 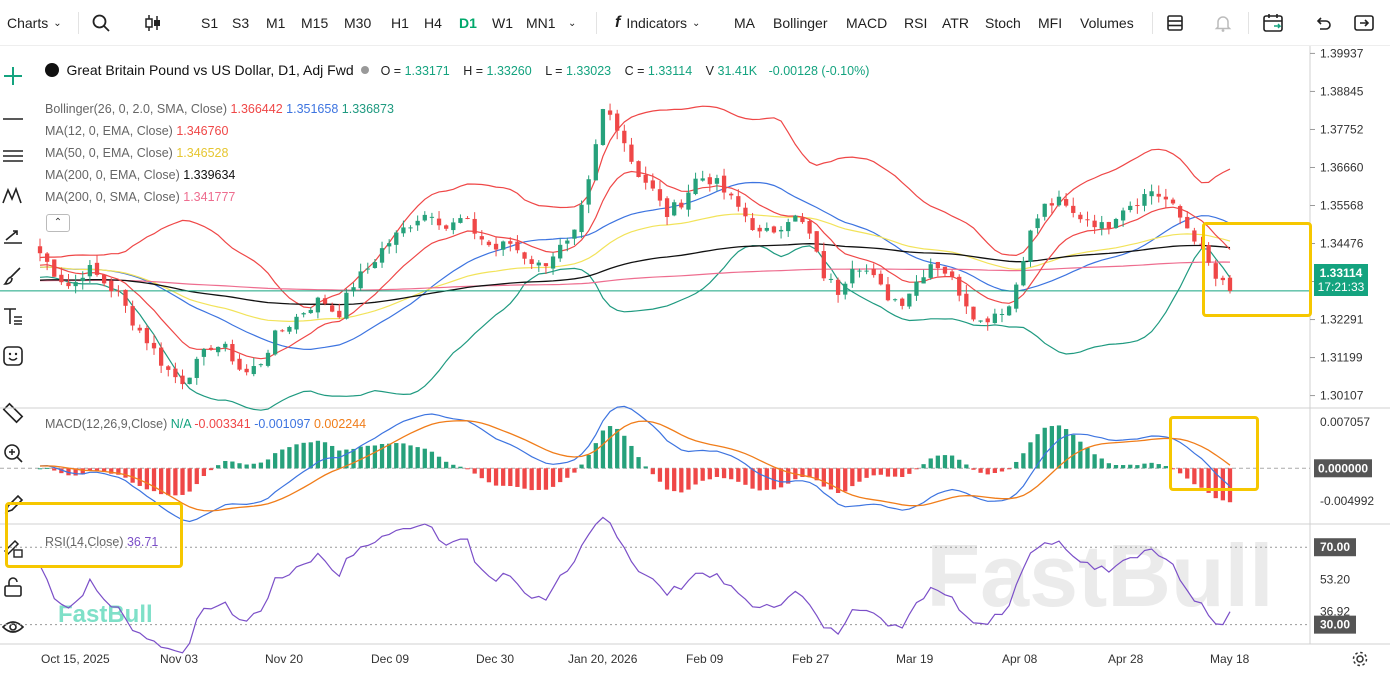 I want to click on timeframe-more-chevron-icon: ⌄, so click(x=572, y=23).